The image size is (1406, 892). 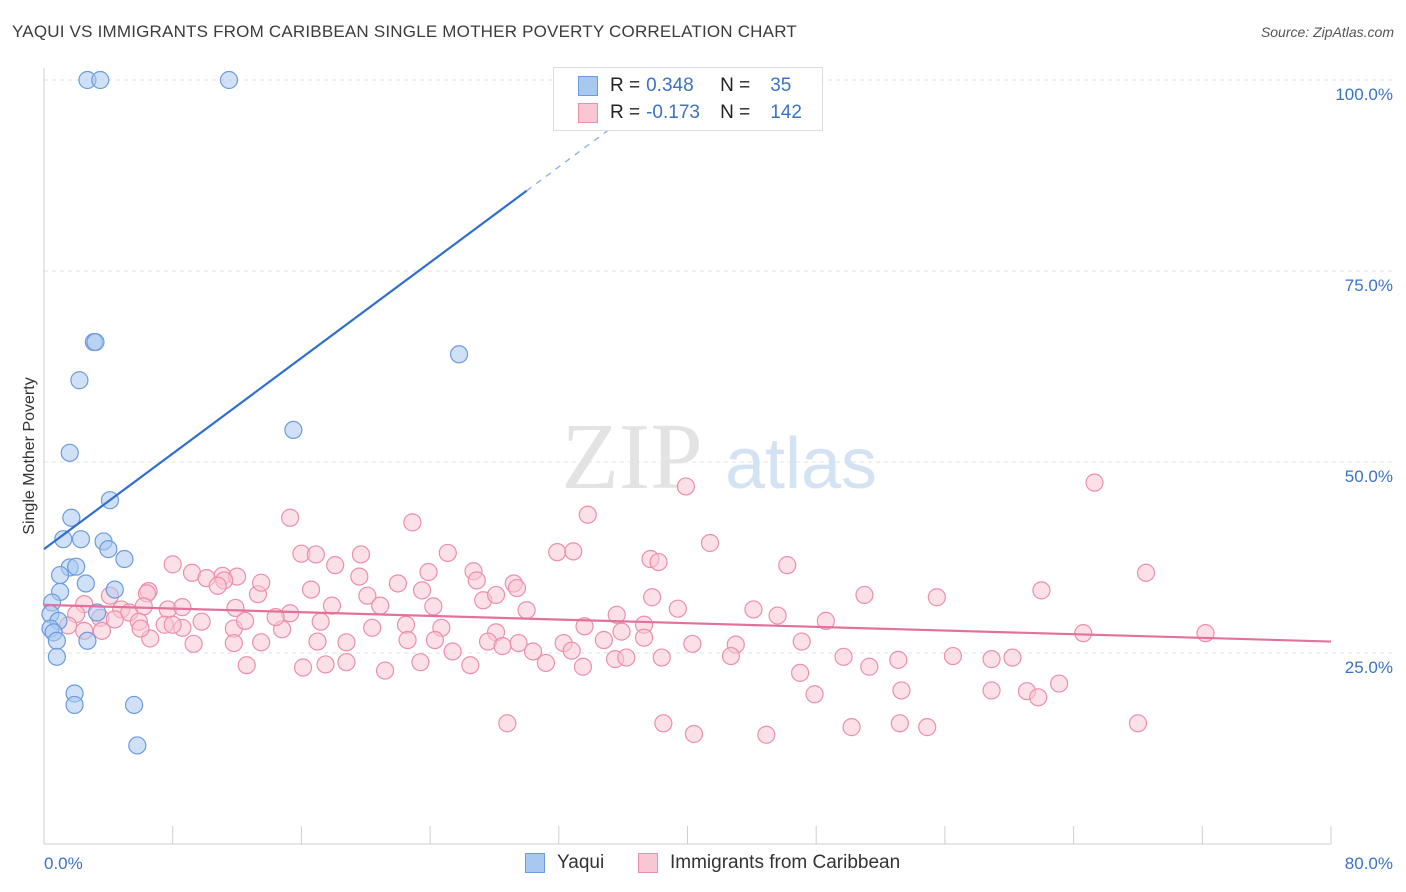 What do you see at coordinates (564, 863) in the screenshot?
I see `series-legend-yaqui: Yaqui` at bounding box center [564, 863].